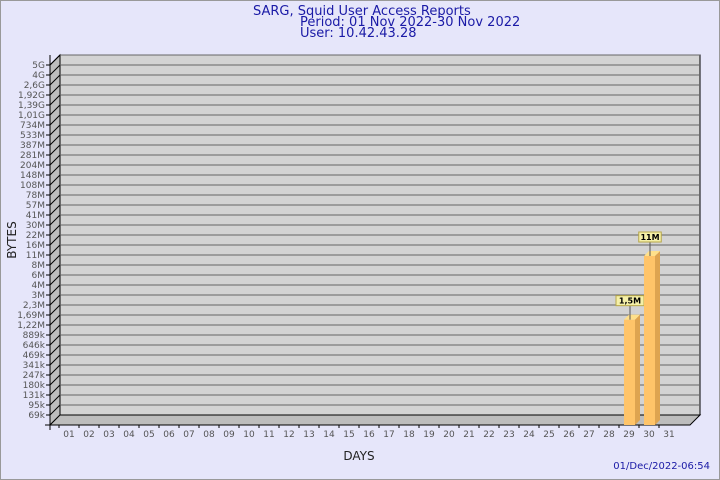  Describe the element at coordinates (449, 435) in the screenshot. I see `x-tick-label: 20` at that location.